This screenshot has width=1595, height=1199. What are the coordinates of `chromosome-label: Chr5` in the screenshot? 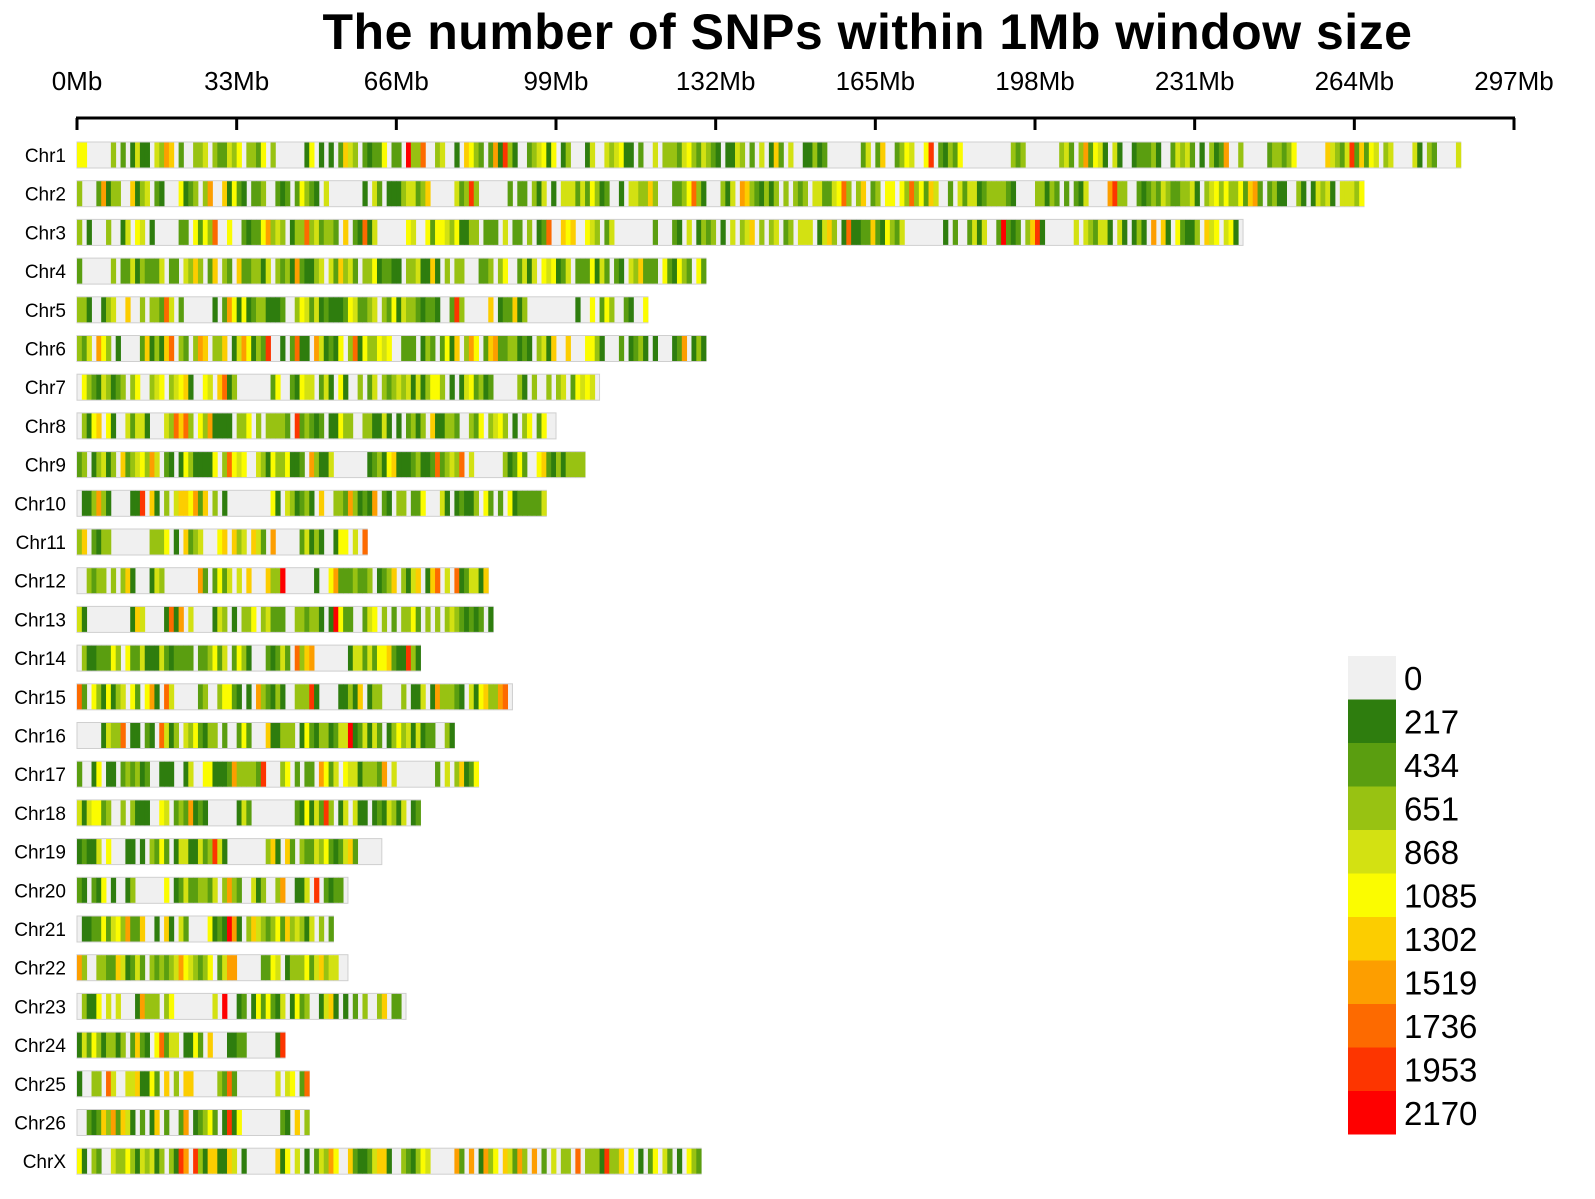 It's located at (45, 311).